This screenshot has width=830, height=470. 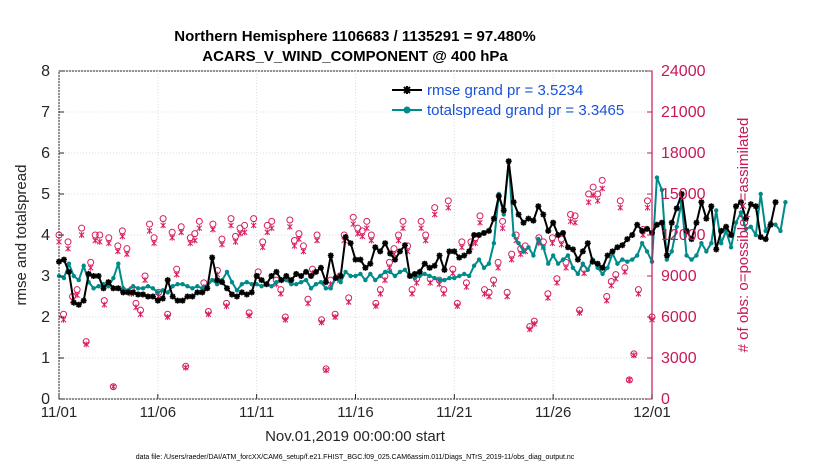 I want to click on x-axis-label: Nov.01,2019 00:00:00 start, so click(x=355, y=436).